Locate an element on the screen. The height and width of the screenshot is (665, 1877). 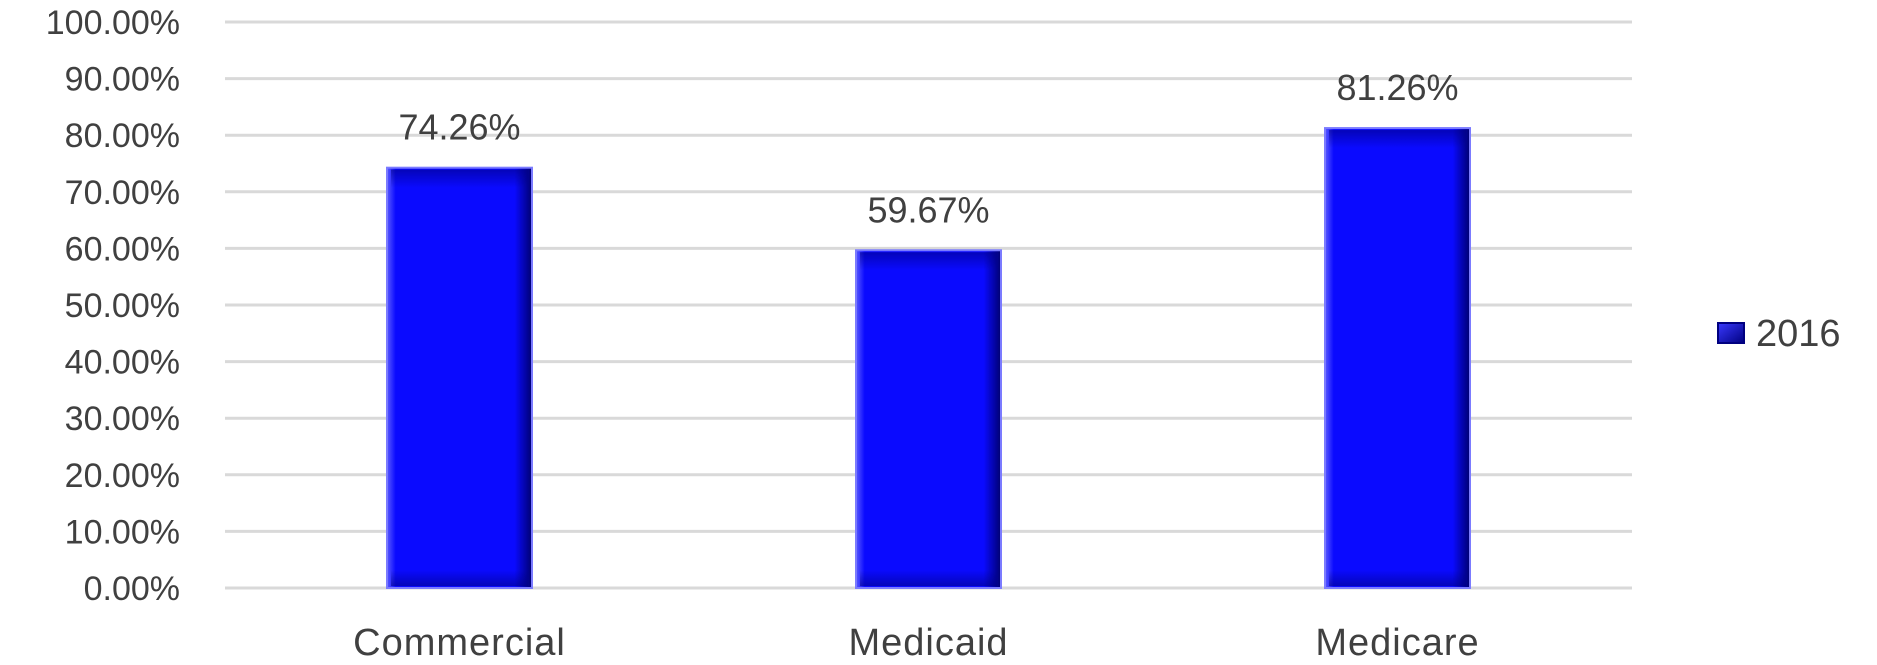
bar-commercial is located at coordinates (459, 378).